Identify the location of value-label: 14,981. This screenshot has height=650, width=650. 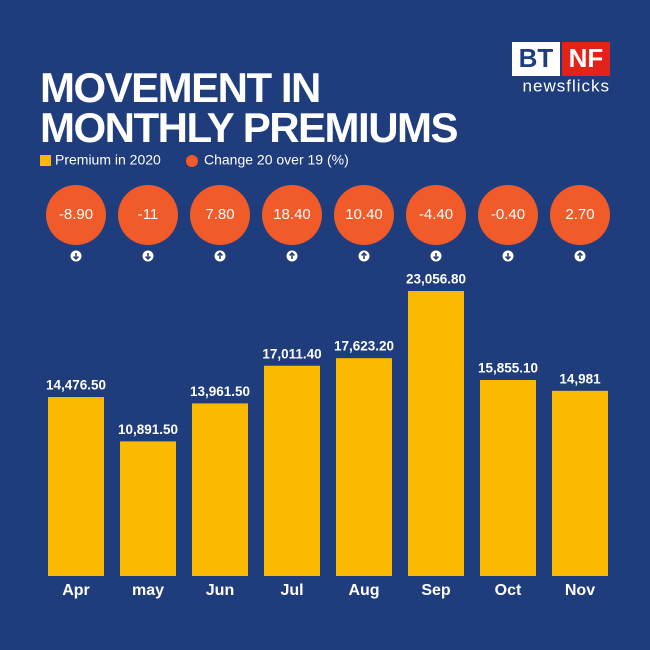
(580, 378).